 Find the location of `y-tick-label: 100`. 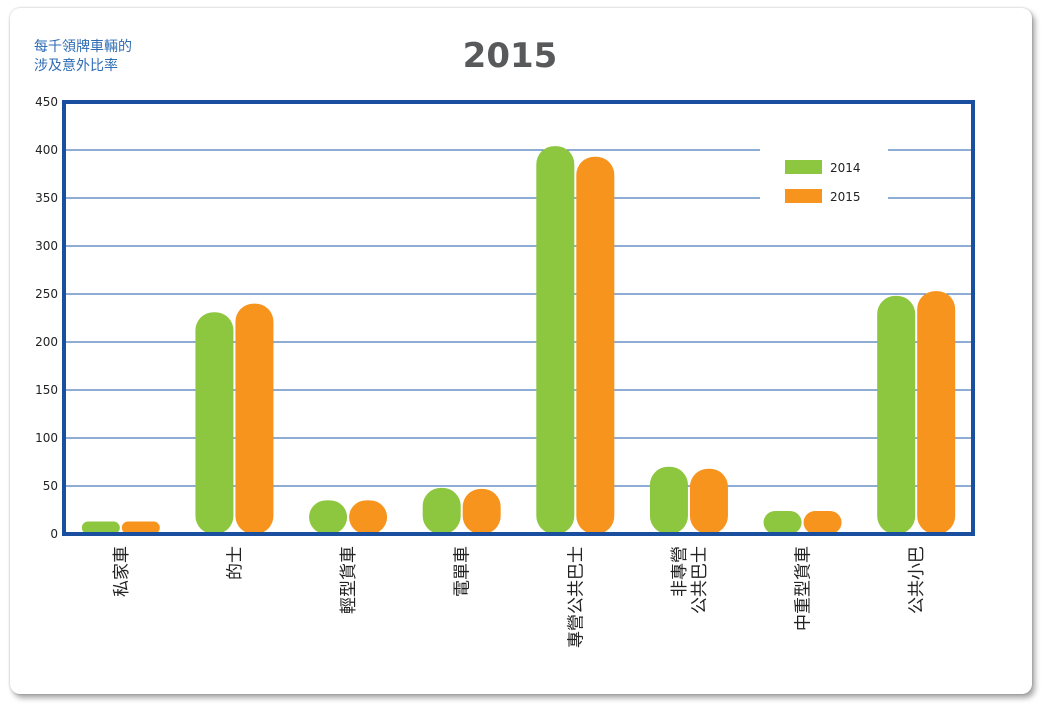

y-tick-label: 100 is located at coordinates (46, 438).